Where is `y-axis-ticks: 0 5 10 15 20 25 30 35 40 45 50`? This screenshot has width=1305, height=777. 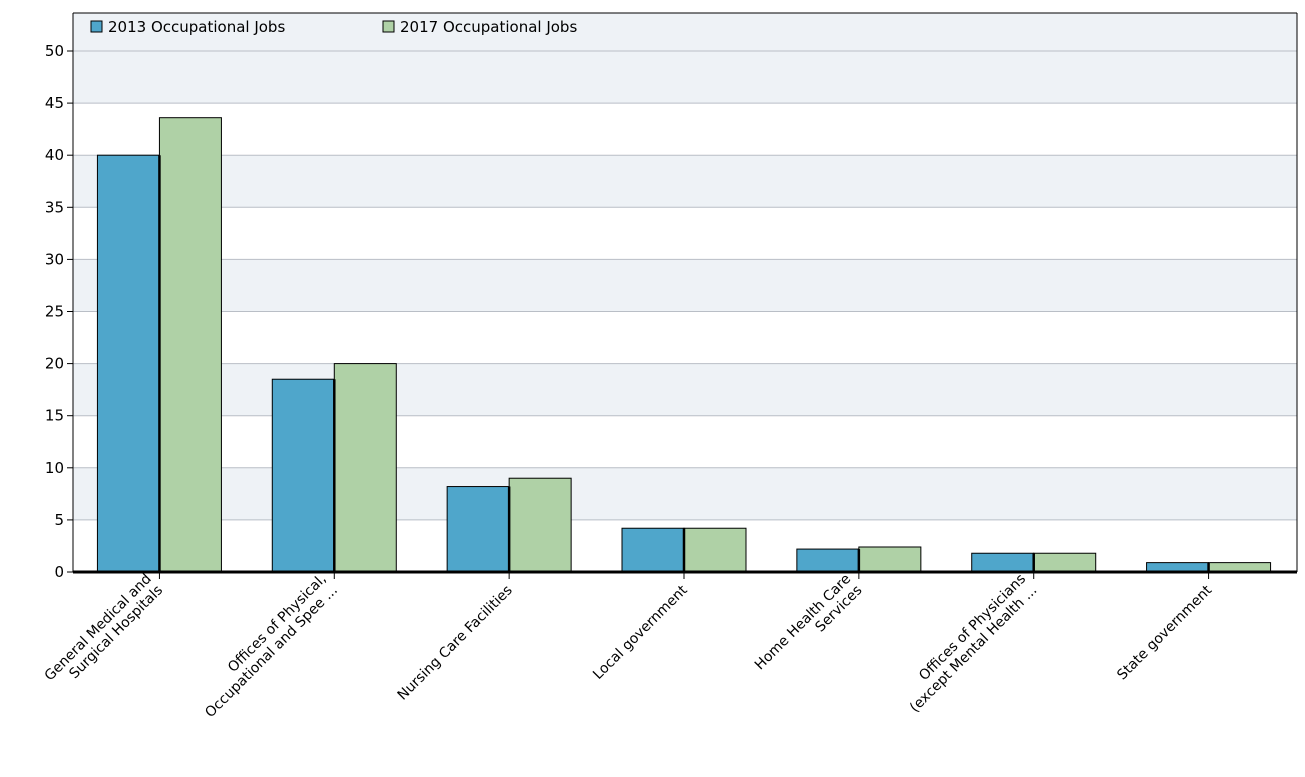
y-axis-ticks: 0 5 10 15 20 25 30 35 40 45 50 is located at coordinates (59, 311).